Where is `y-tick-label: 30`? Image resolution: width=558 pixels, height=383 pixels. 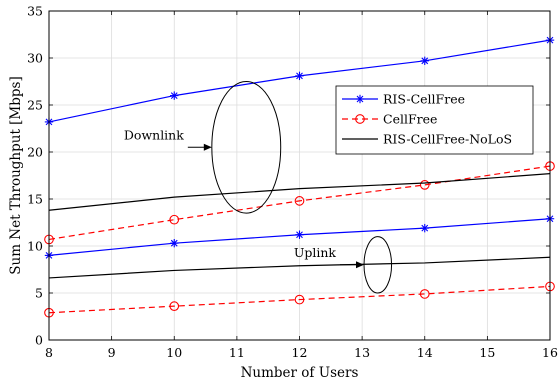 y-tick-label: 30 is located at coordinates (35, 58).